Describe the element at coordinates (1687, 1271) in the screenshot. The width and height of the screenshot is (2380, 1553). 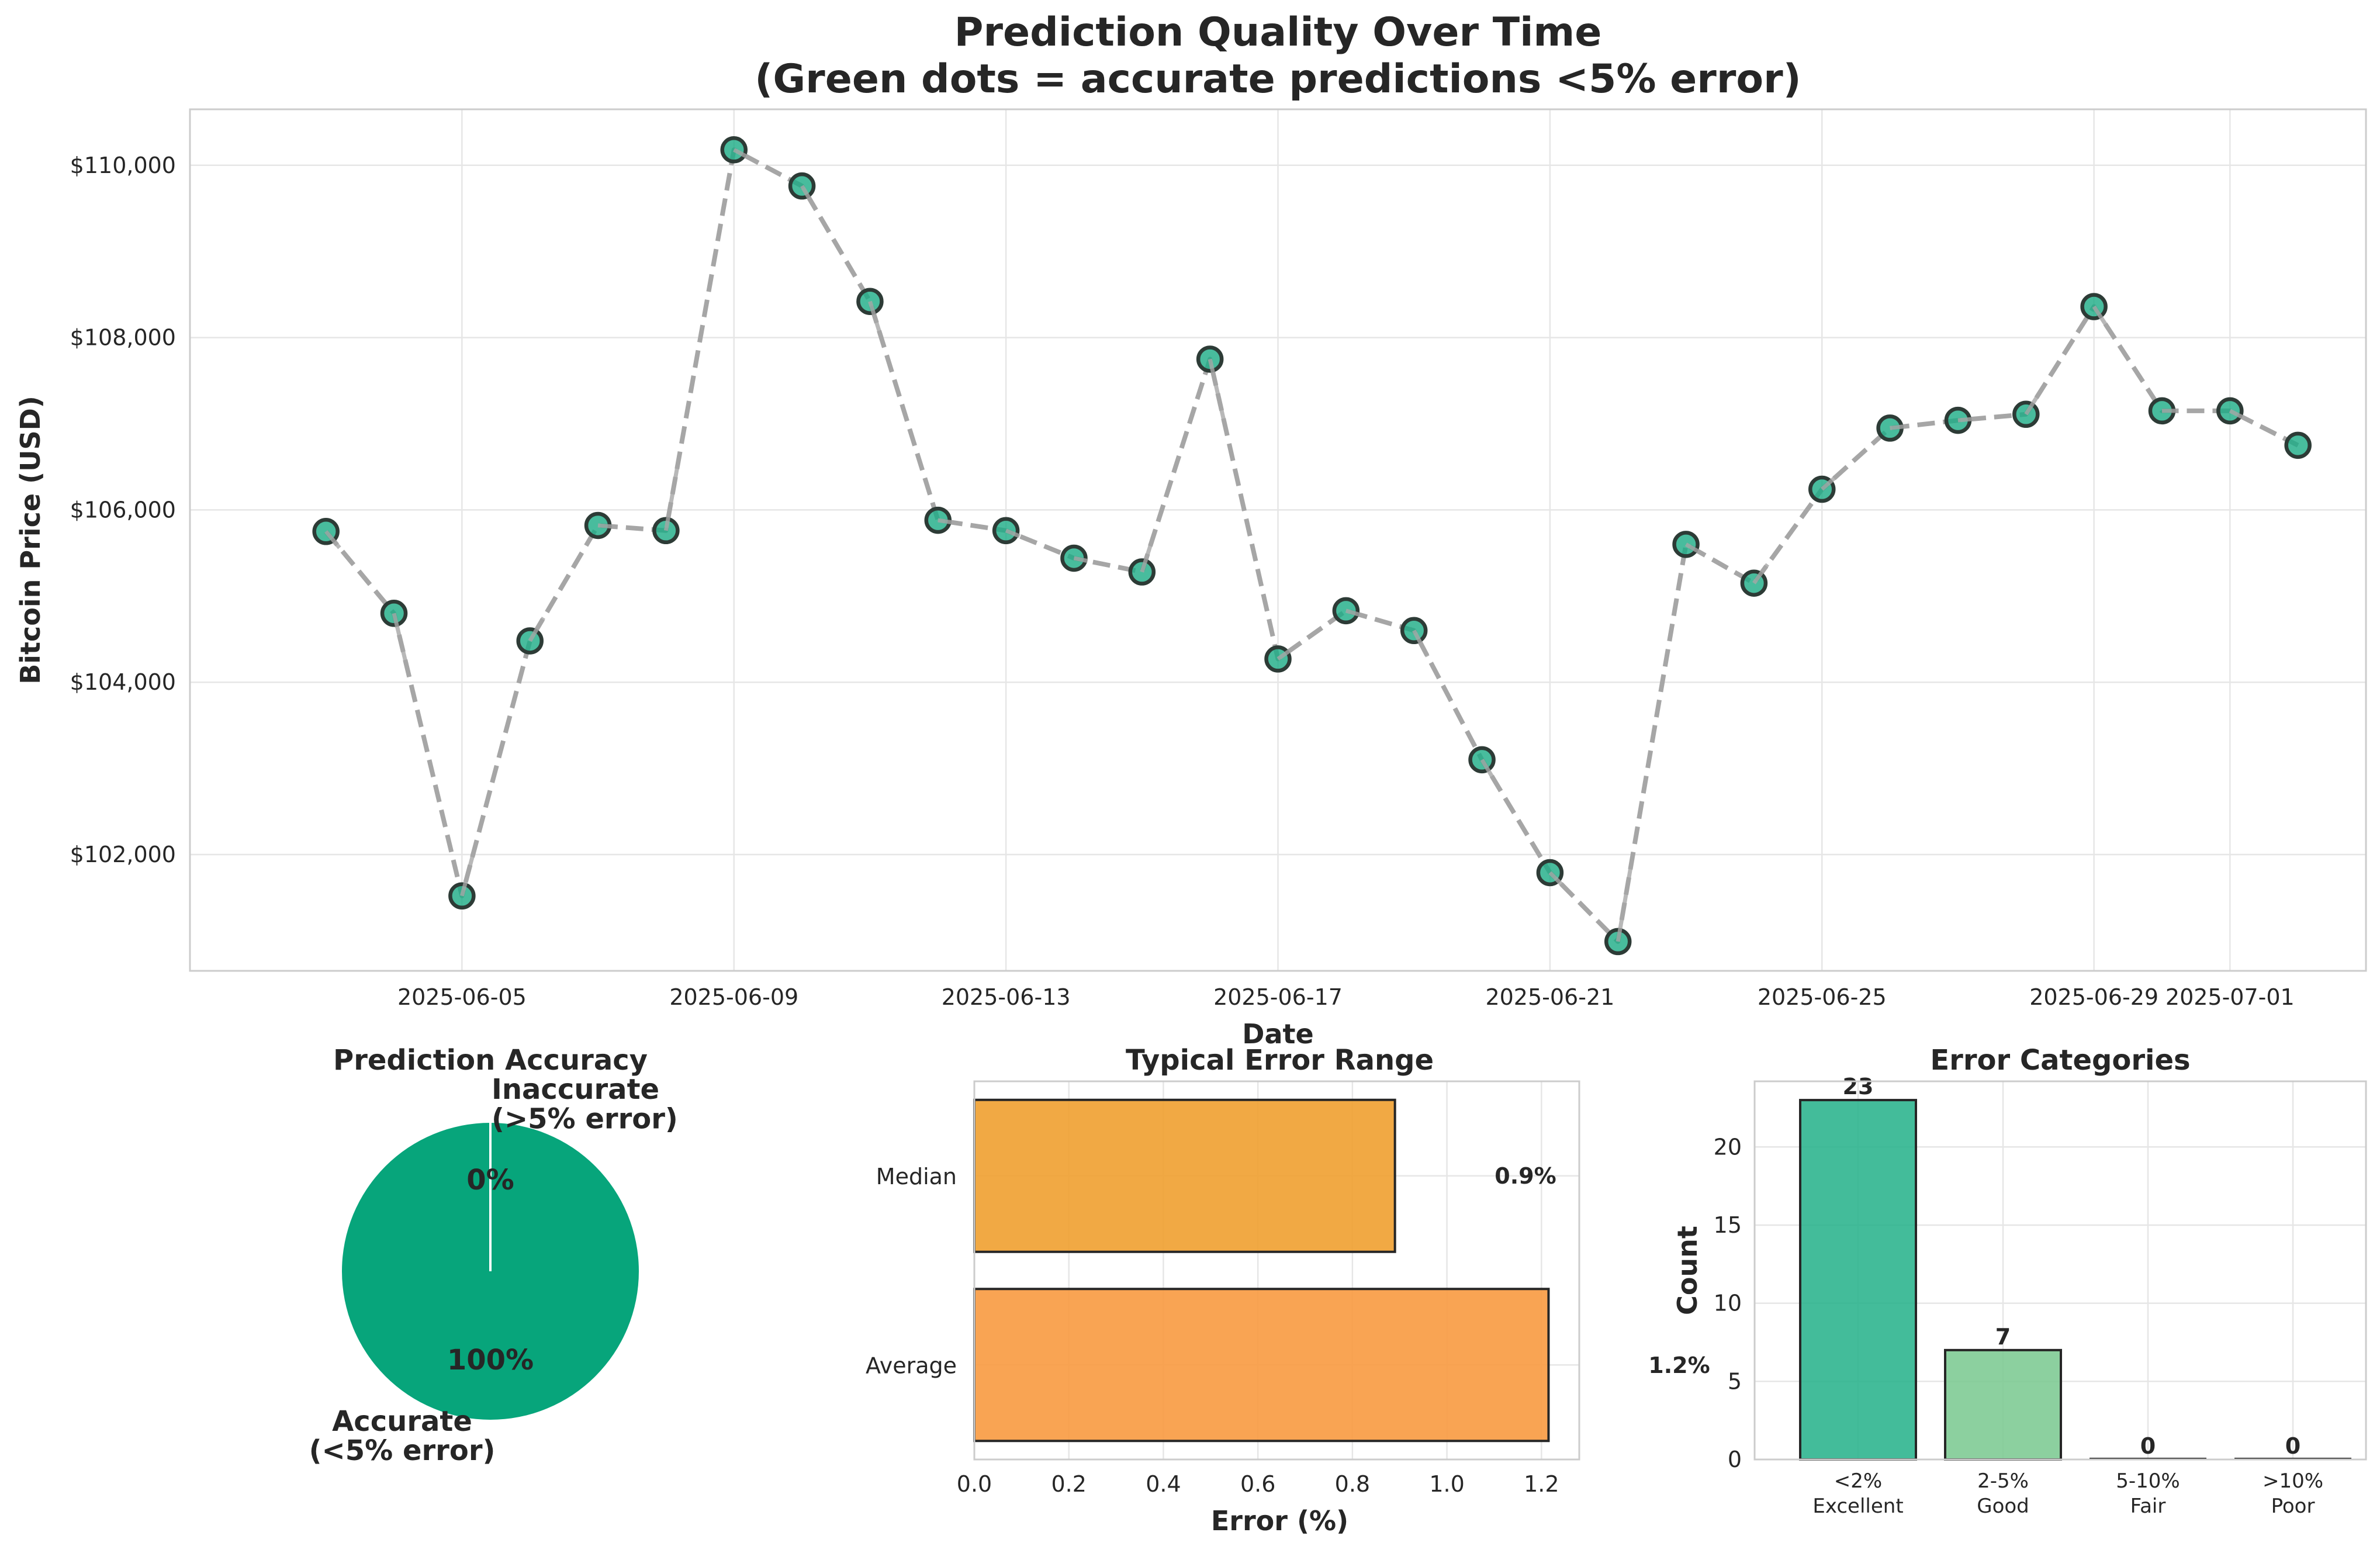
I see `cat-y-axis-label: Count` at that location.